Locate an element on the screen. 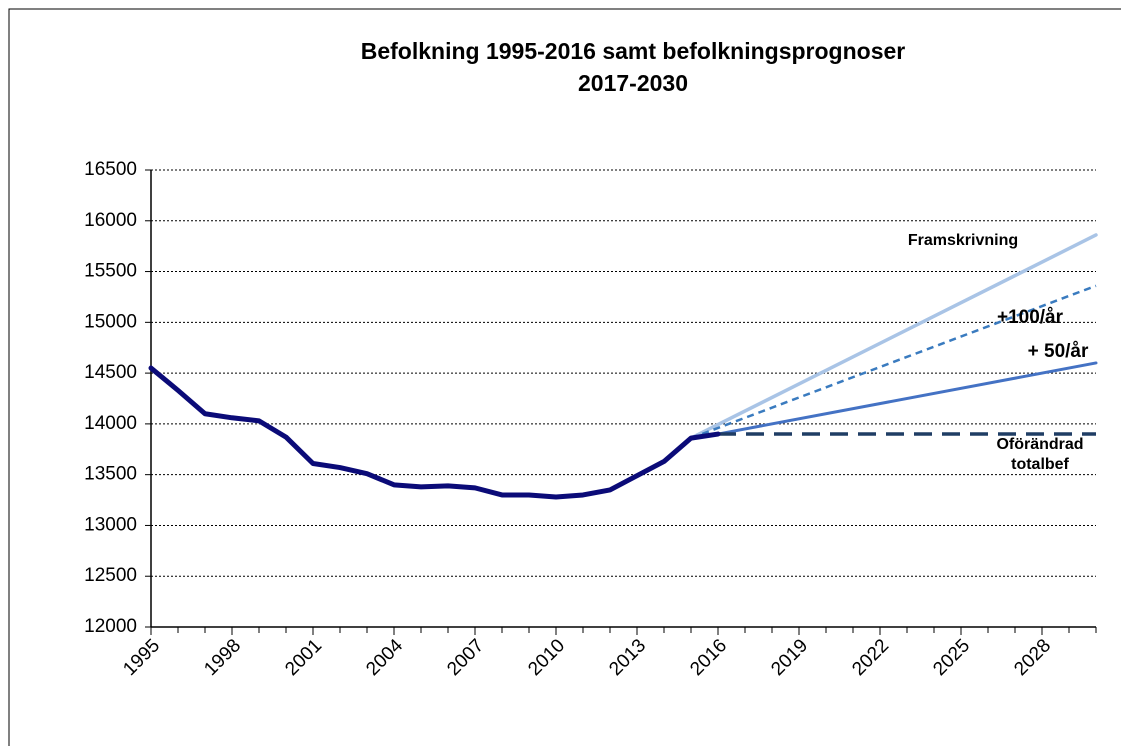  x-tick-label: 2016 is located at coordinates (708, 657).